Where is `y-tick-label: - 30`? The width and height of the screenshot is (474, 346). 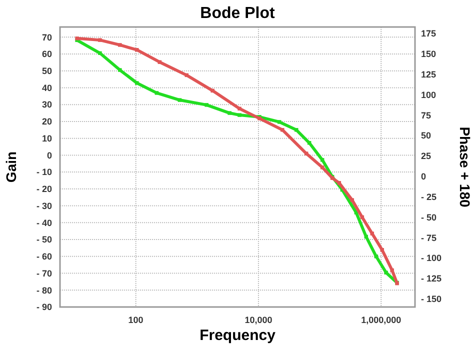
y-tick-label: - 30 is located at coordinates (44, 205).